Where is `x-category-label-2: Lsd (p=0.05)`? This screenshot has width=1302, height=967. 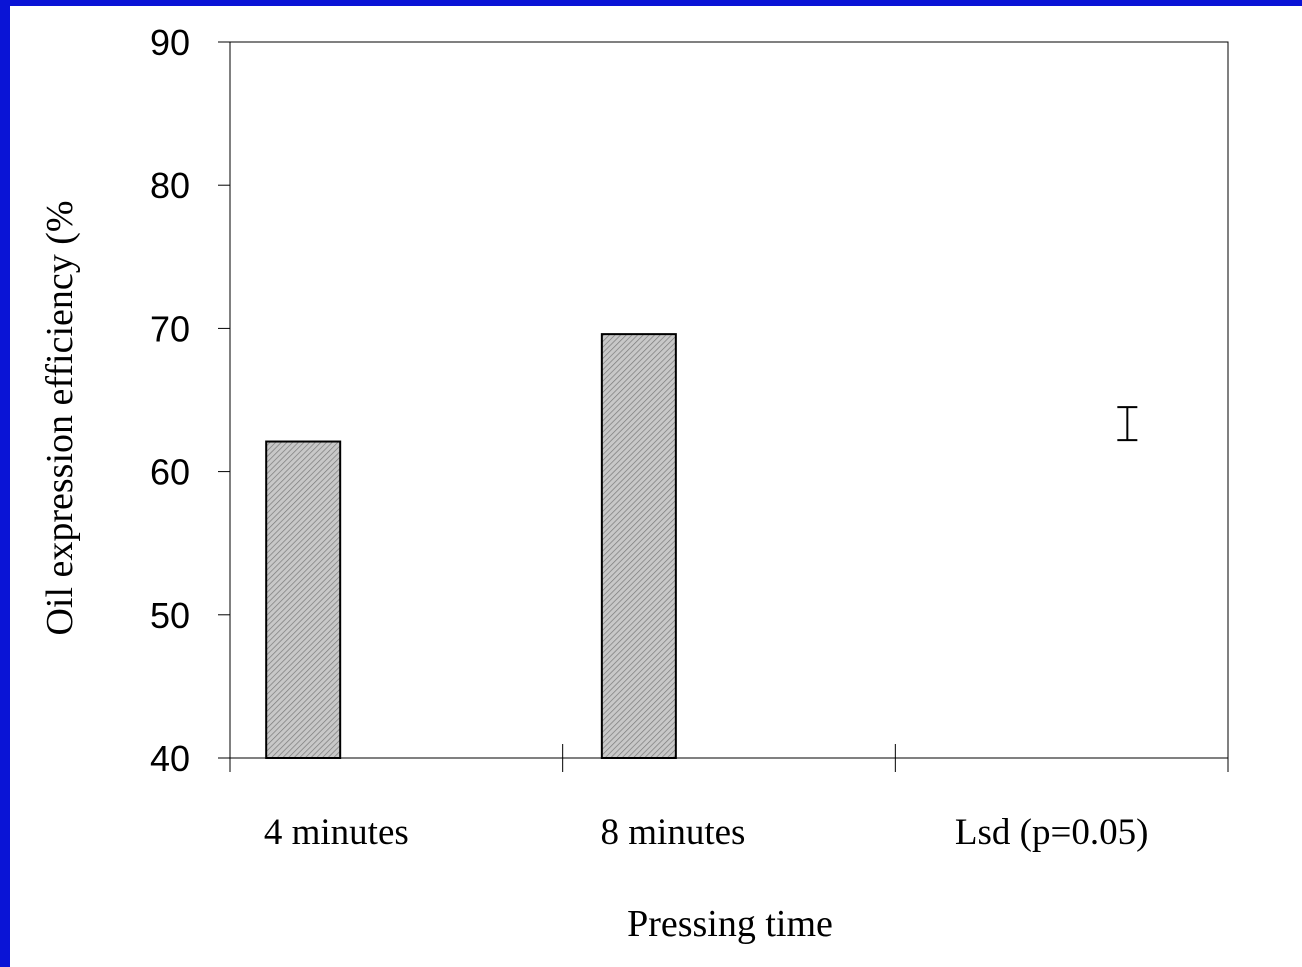
x-category-label-2: Lsd (p=0.05) is located at coordinates (1052, 832).